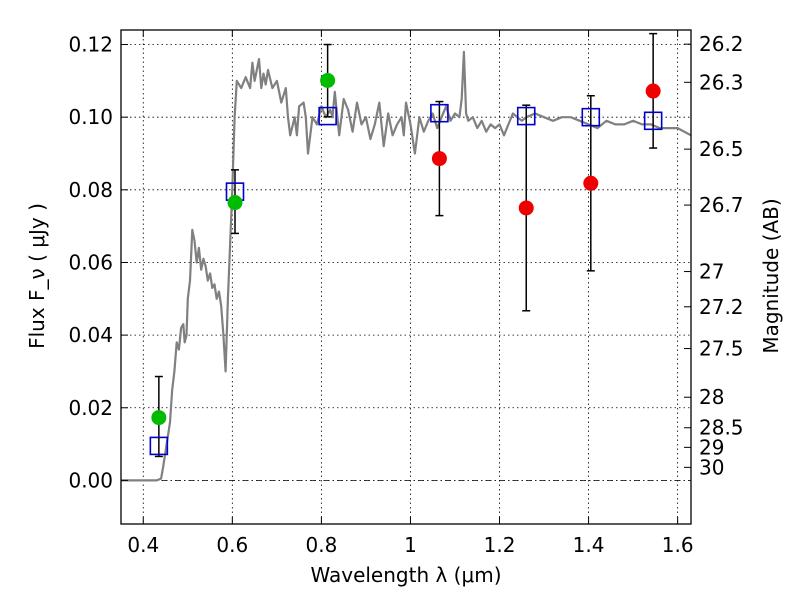  What do you see at coordinates (711, 272) in the screenshot?
I see `magnitude-tick-label: 27` at bounding box center [711, 272].